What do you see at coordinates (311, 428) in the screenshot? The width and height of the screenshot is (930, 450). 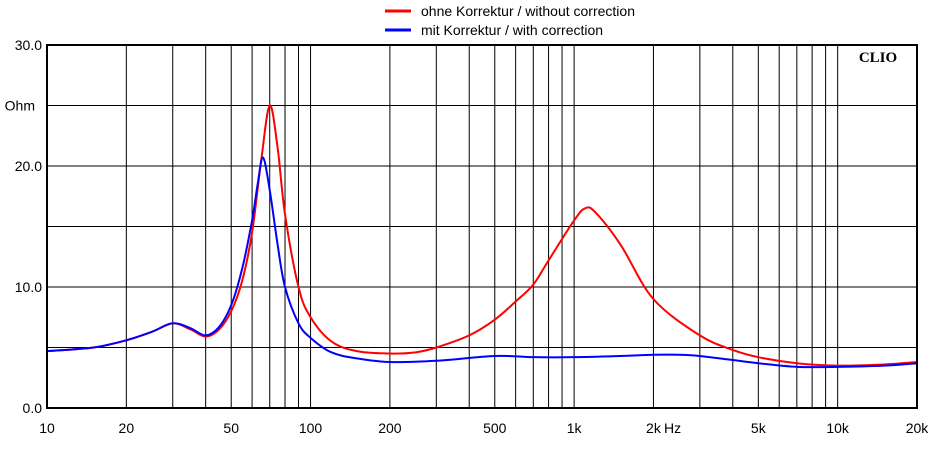 I see `x-tick-label: 100` at bounding box center [311, 428].